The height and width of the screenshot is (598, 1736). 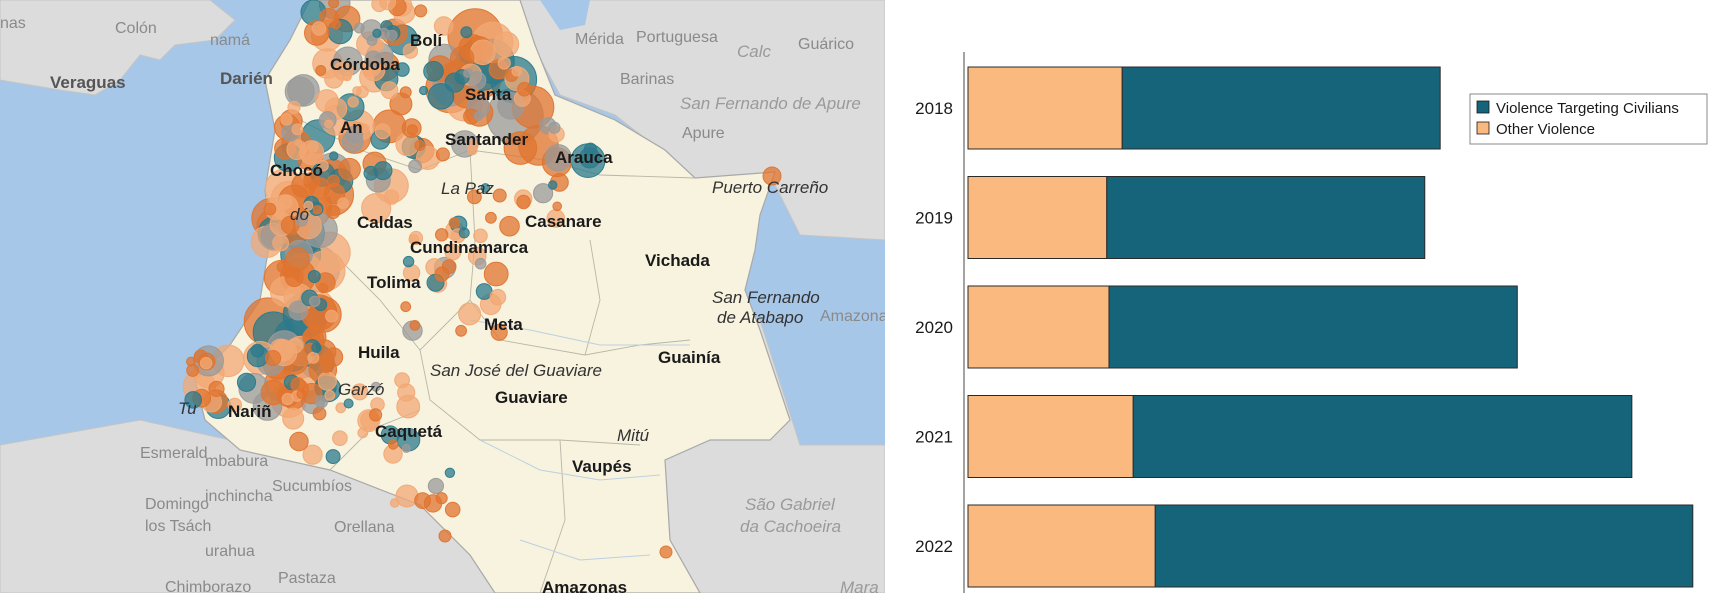 I want to click on map-label-vaupes: Vaupés, so click(x=602, y=466).